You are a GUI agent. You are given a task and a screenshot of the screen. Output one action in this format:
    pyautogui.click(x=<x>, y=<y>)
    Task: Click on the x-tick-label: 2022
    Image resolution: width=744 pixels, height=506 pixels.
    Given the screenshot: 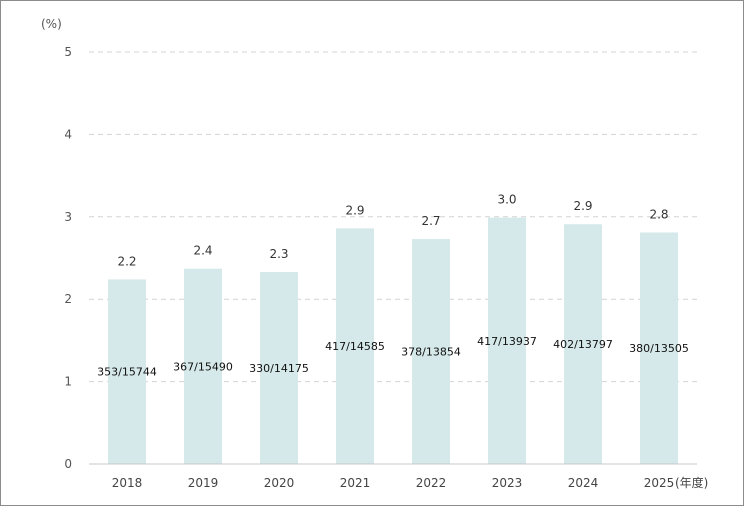 What is the action you would take?
    pyautogui.click(x=431, y=483)
    